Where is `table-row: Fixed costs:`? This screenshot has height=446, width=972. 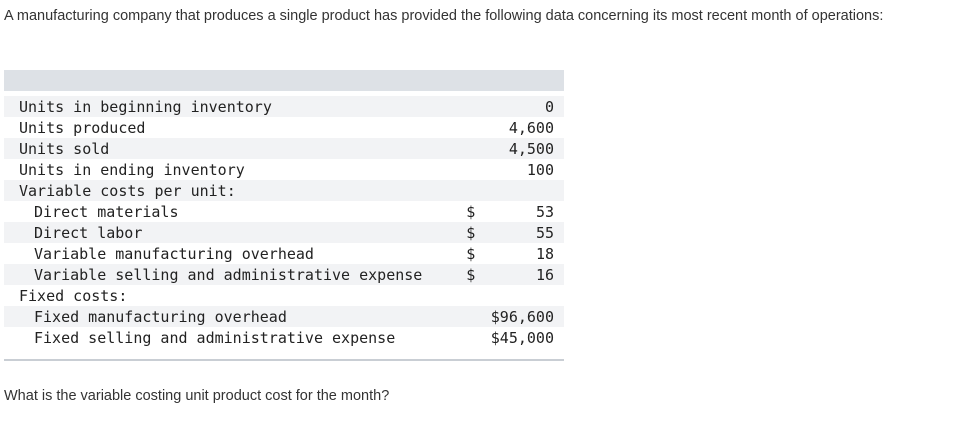
table-row: Fixed costs: is located at coordinates (284, 295).